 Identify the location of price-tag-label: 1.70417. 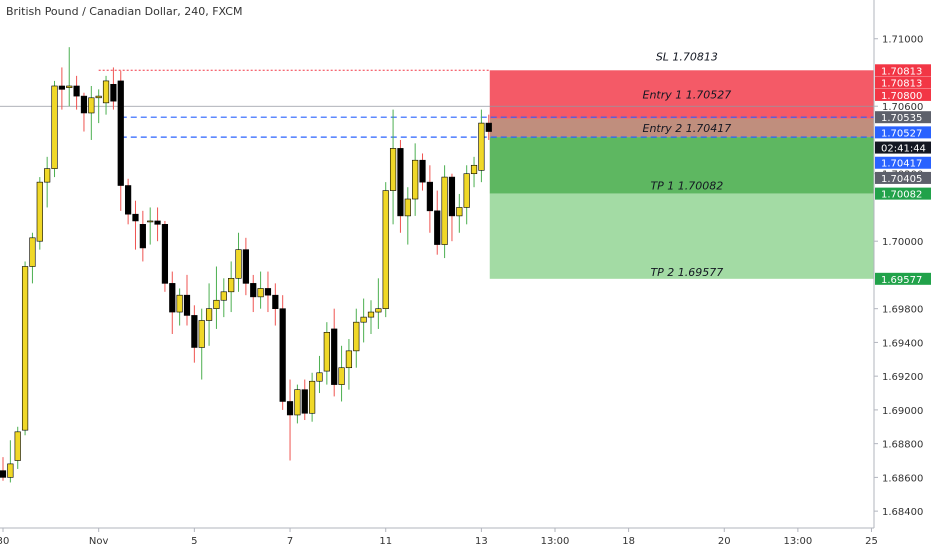
(901, 164).